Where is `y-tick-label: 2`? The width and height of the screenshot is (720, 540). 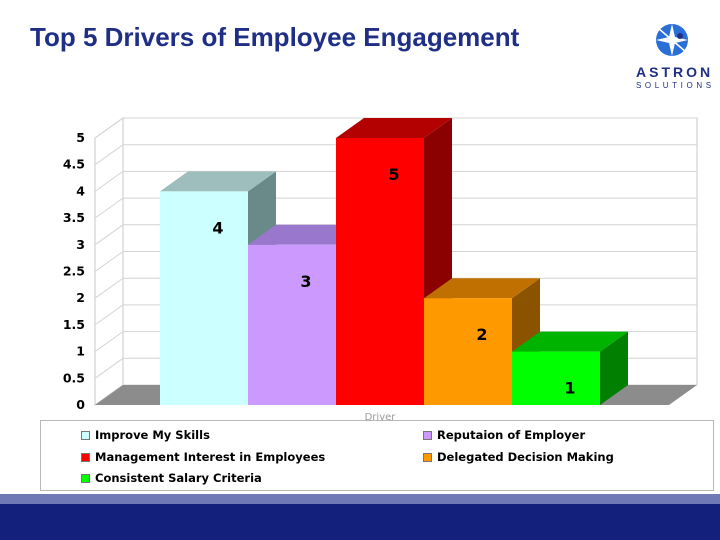
y-tick-label: 2 is located at coordinates (80, 297).